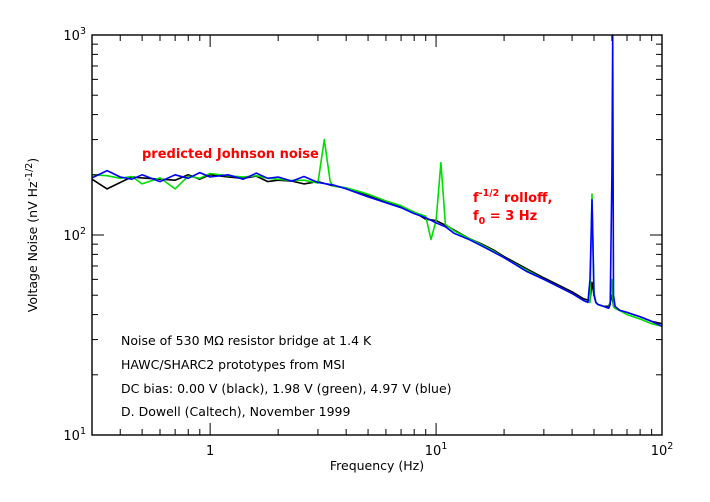 The height and width of the screenshot is (502, 710). Describe the element at coordinates (210, 451) in the screenshot. I see `x-tick-label: 1` at that location.